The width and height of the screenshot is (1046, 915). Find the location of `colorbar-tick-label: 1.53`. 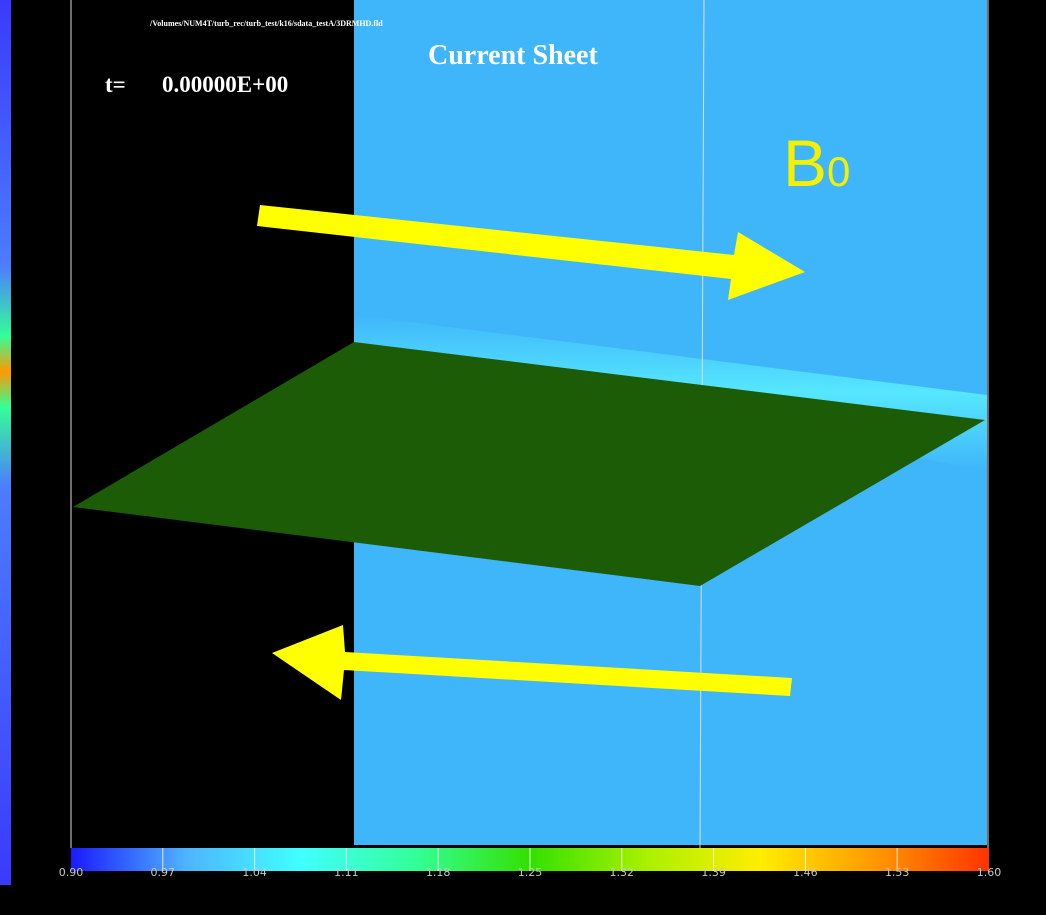

colorbar-tick-label: 1.53 is located at coordinates (897, 872).